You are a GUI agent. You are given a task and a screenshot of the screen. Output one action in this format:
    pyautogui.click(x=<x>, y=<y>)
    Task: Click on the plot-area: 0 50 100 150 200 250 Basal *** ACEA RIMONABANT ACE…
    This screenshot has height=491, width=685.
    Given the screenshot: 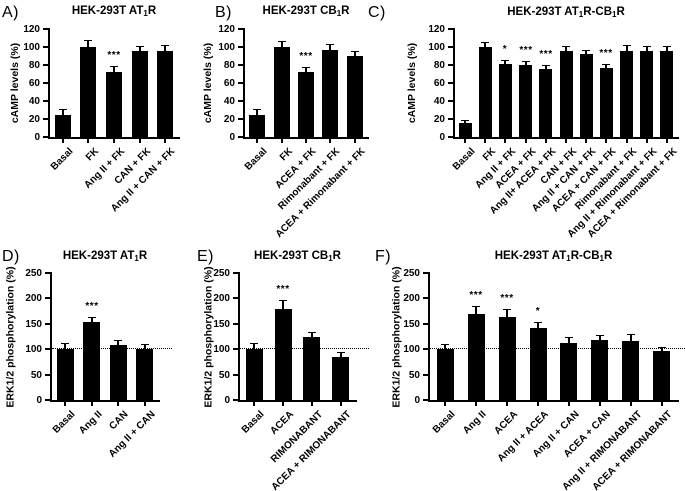 What is the action you would take?
    pyautogui.click(x=285, y=365)
    